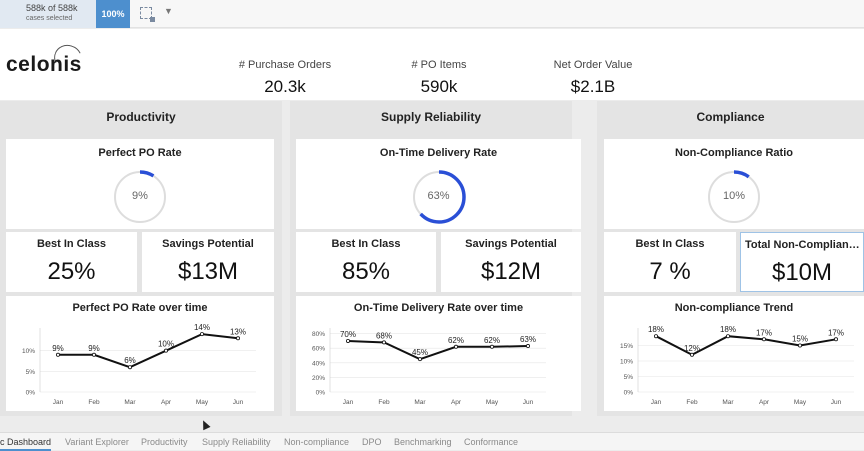  I want to click on total-non-compliance-card: Total Non-Complian… $10M, so click(802, 262).